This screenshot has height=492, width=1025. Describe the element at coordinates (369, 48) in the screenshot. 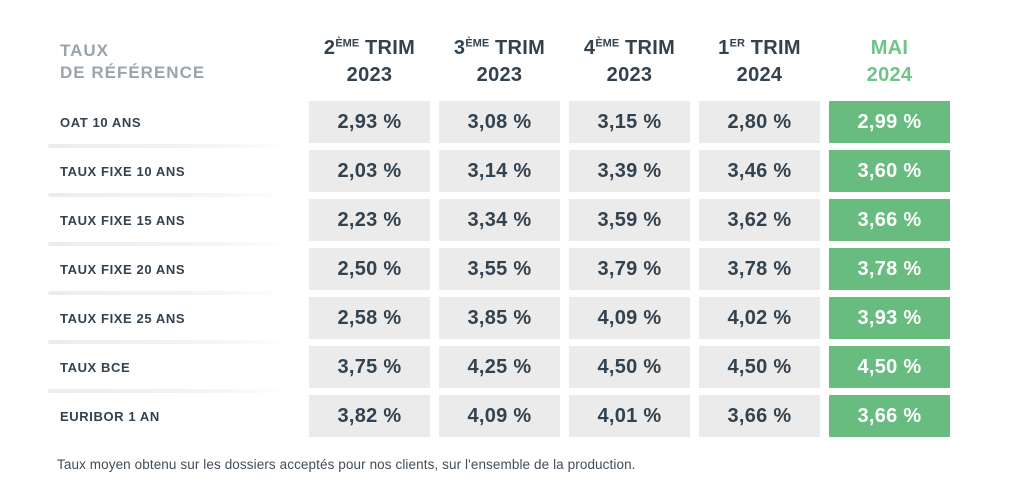

I see `column-header-line1: 2ÈME TRIM` at that location.